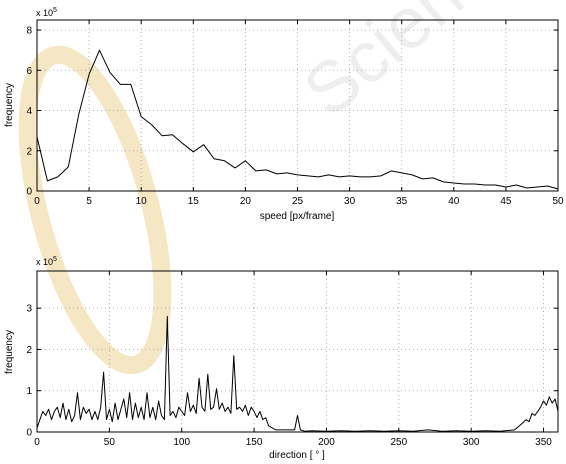 The image size is (566, 464). What do you see at coordinates (110, 442) in the screenshot?
I see `direction-x-tick-label: 50` at bounding box center [110, 442].